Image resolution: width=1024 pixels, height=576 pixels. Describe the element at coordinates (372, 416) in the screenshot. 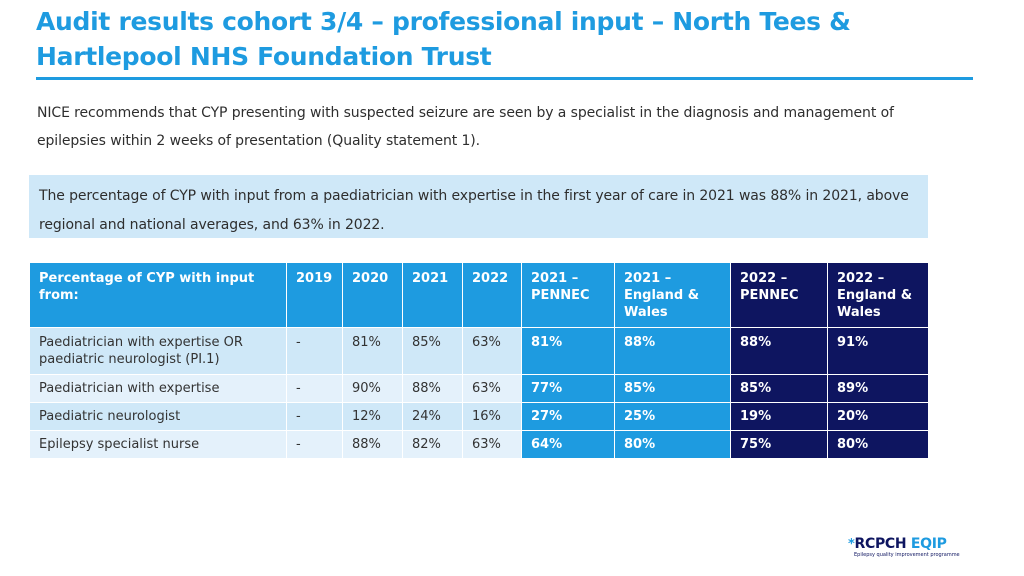

I see `table-cell: 12%` at that location.